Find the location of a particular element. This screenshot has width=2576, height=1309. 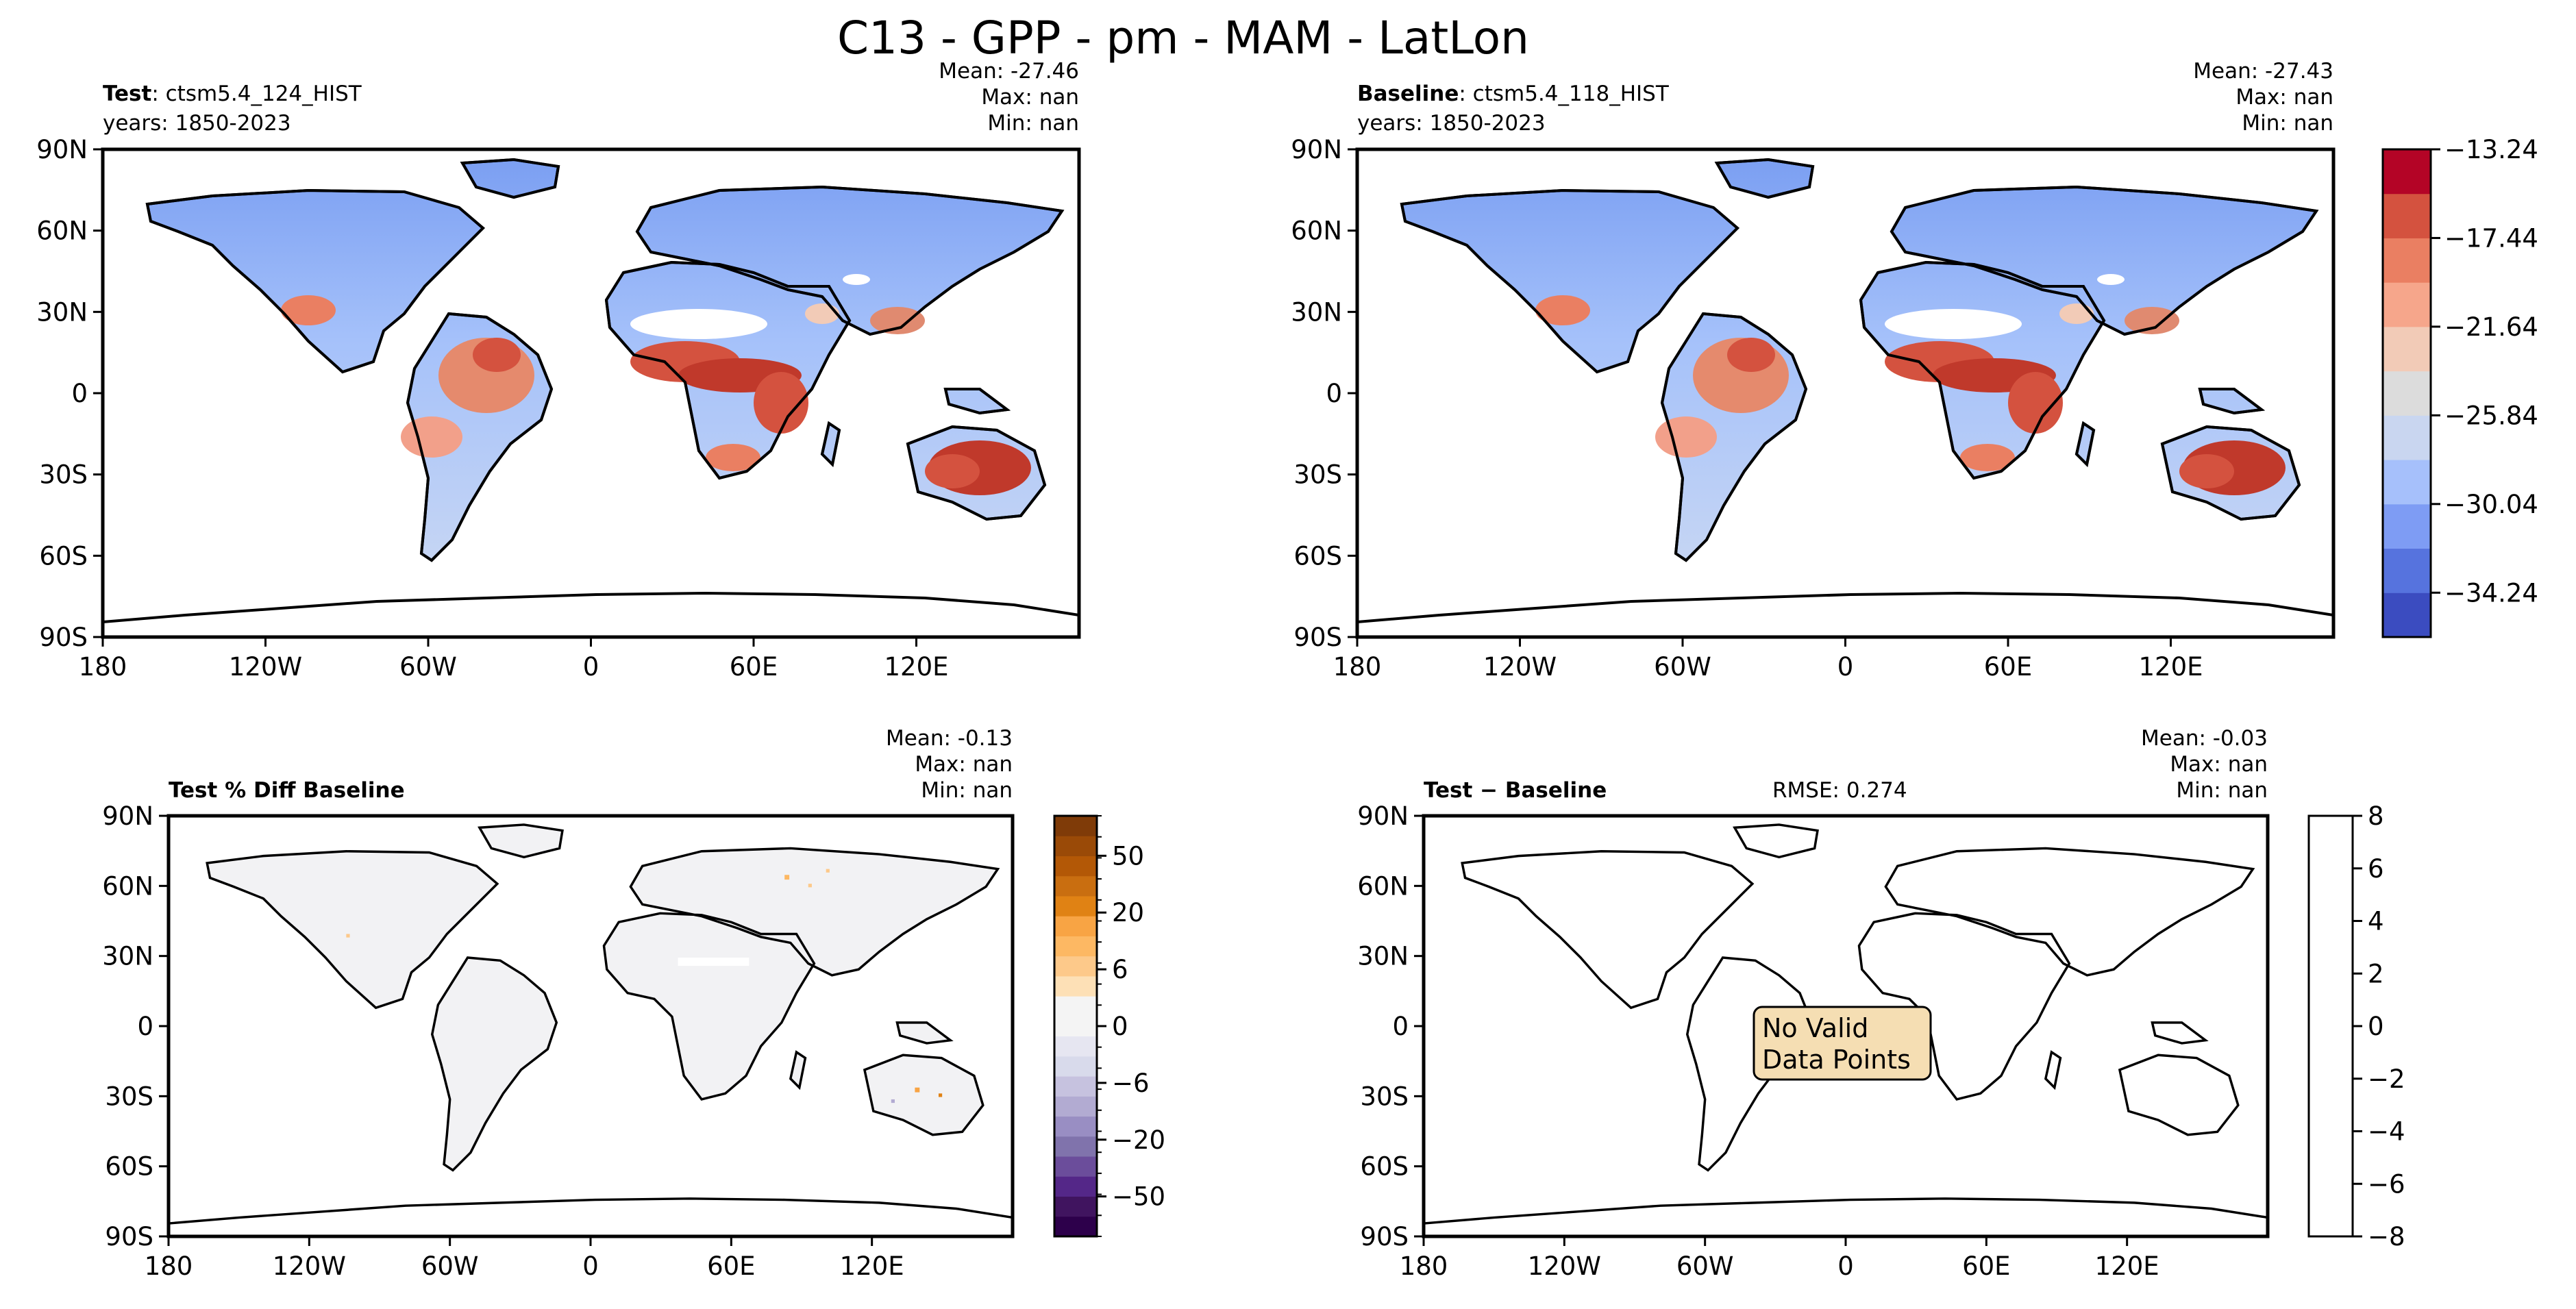

test-sahara-gap is located at coordinates (698, 324).